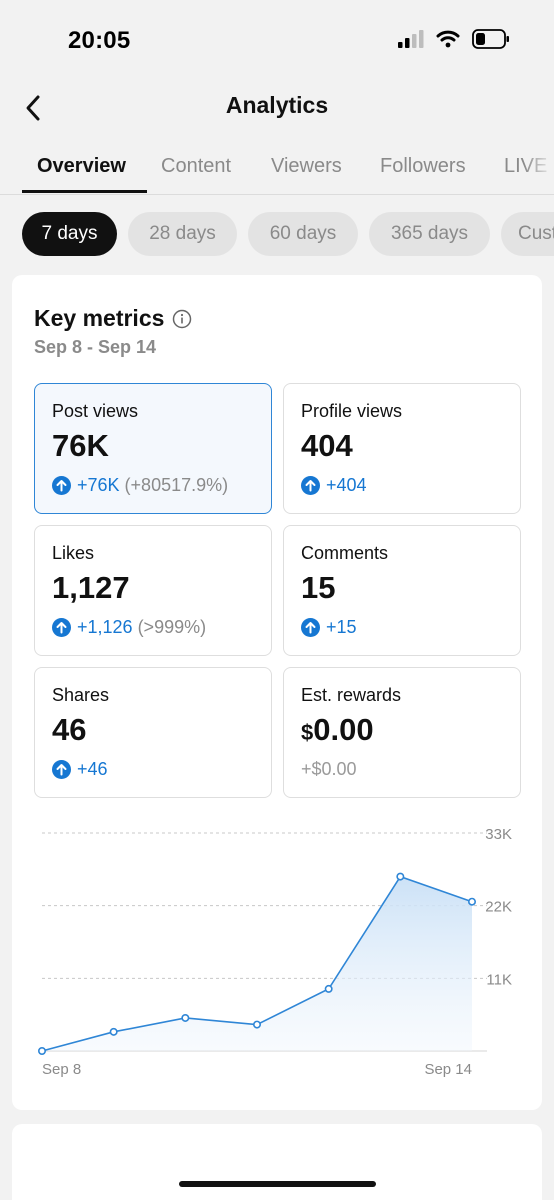 The width and height of the screenshot is (554, 1200). I want to click on back-button, so click(33, 108).